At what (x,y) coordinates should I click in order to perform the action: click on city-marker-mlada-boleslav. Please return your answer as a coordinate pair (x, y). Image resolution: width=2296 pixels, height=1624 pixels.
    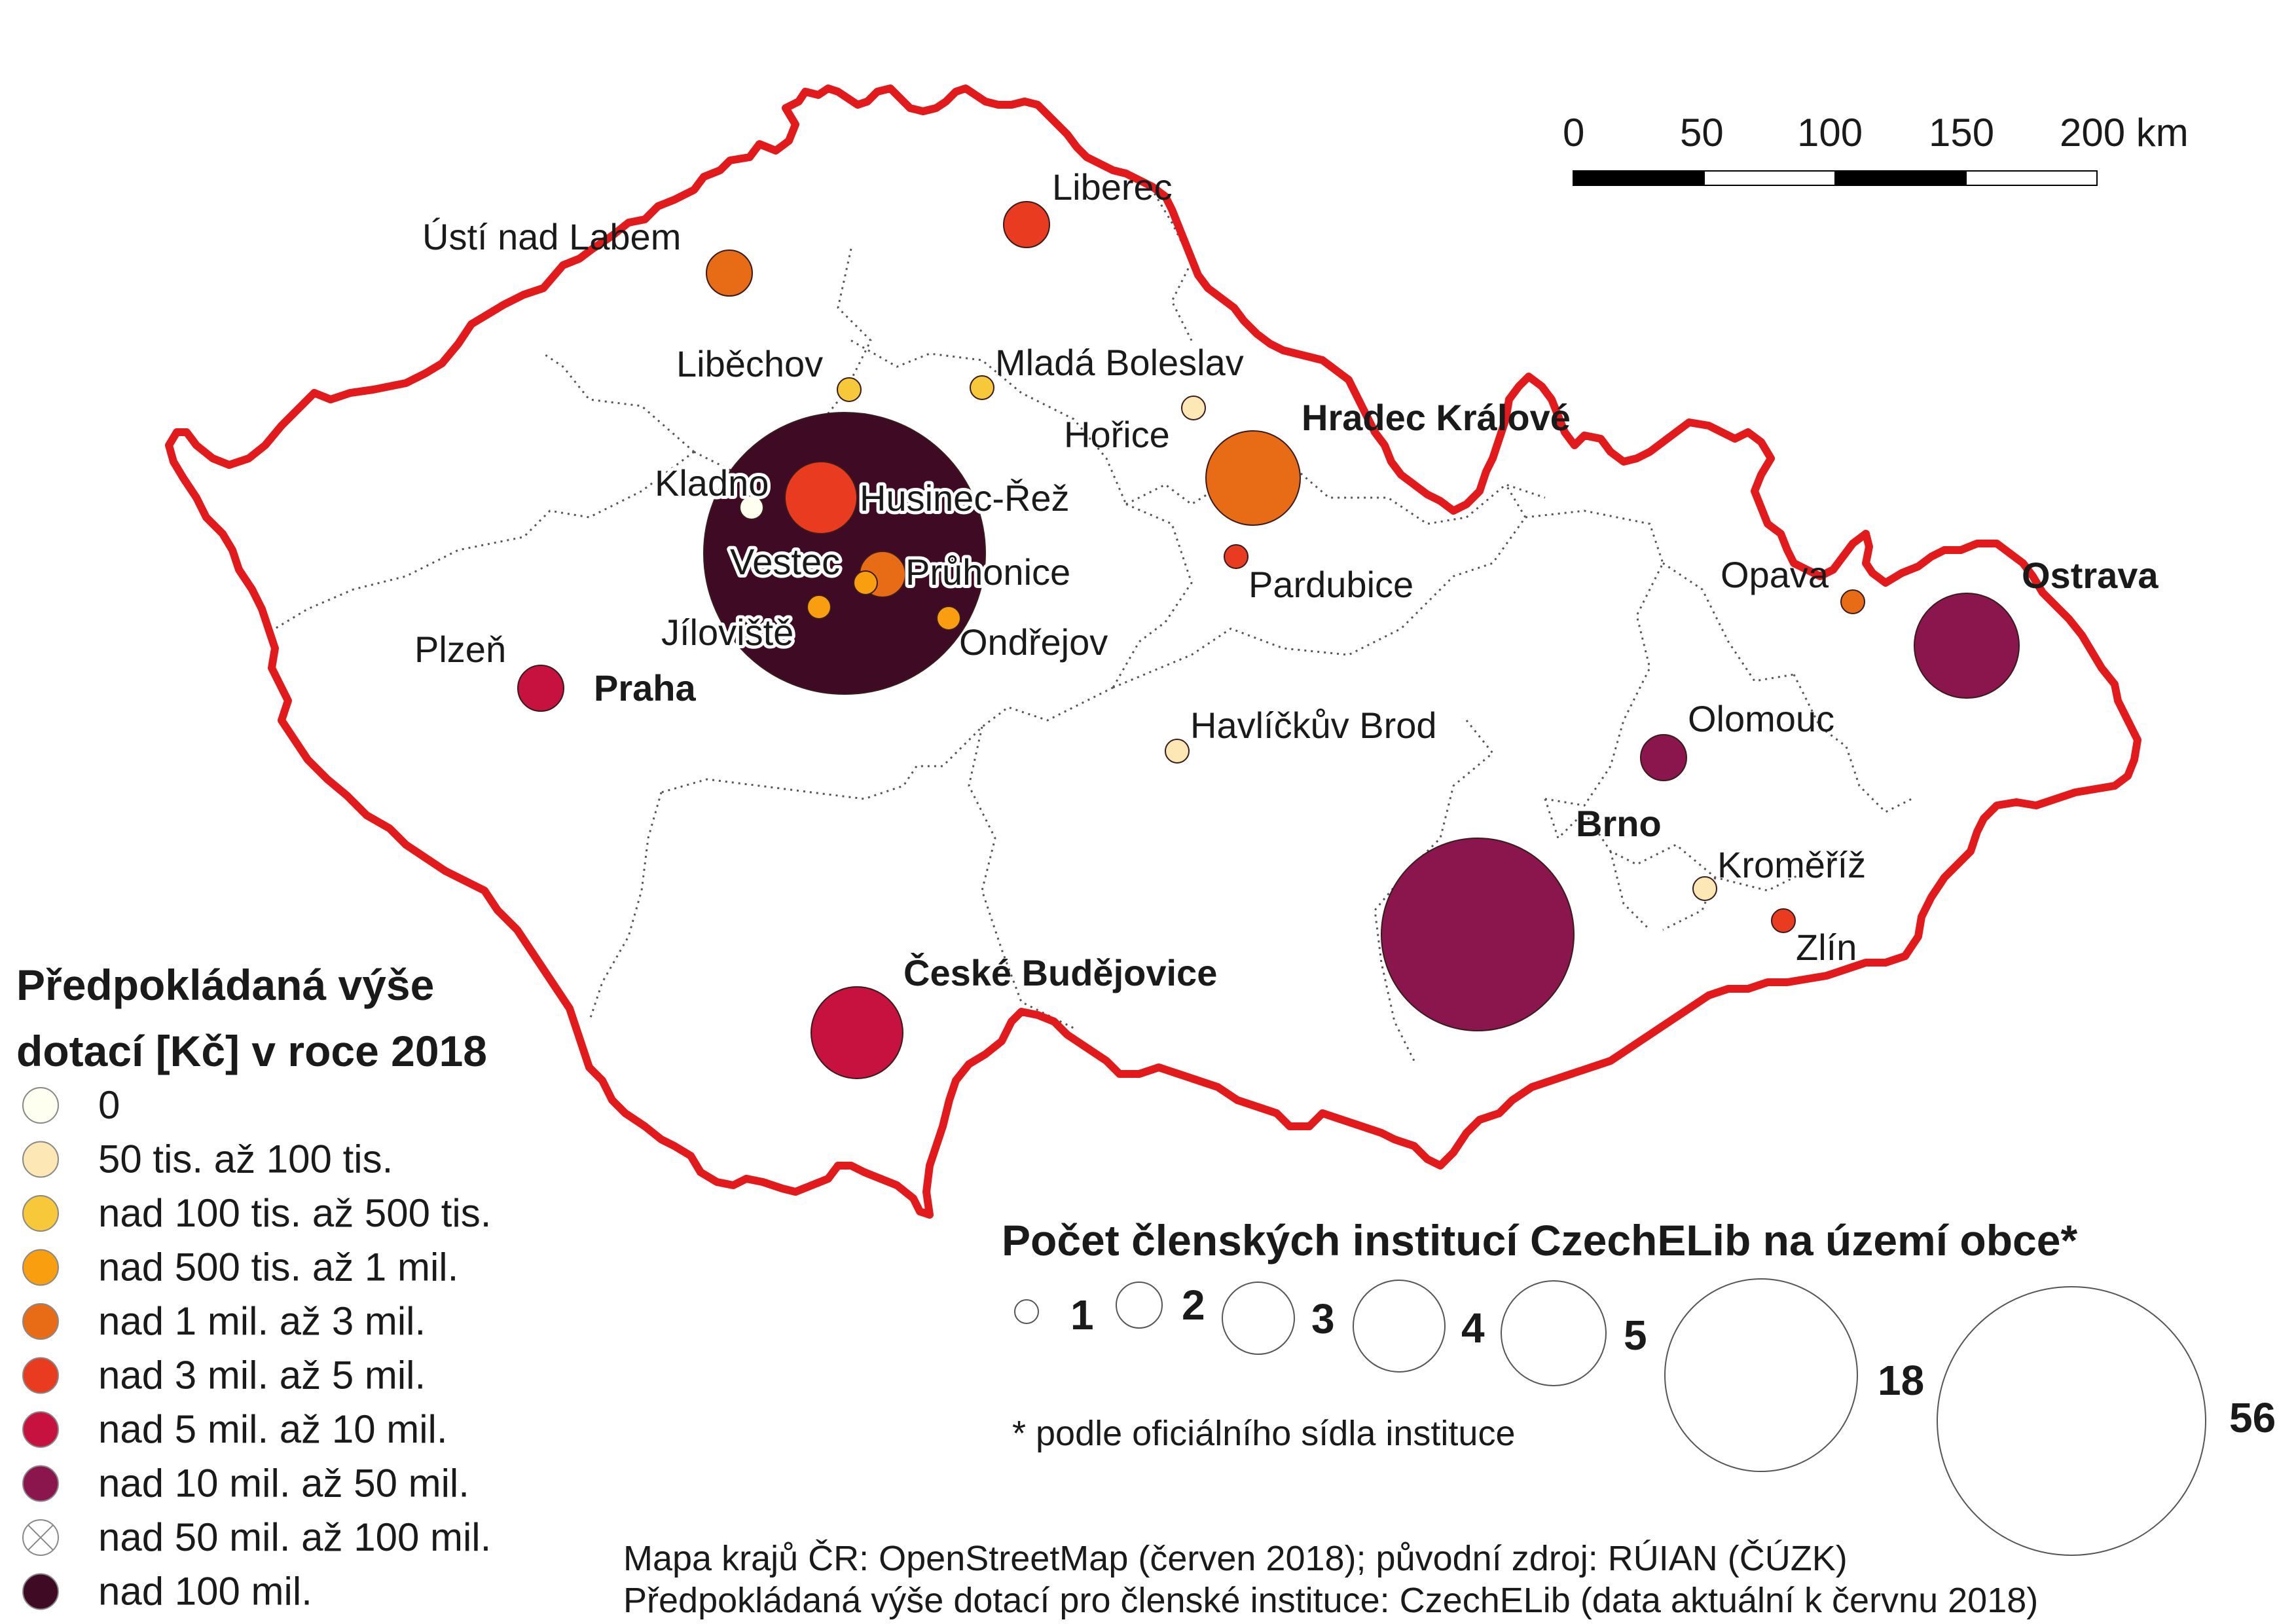
    Looking at the image, I should click on (982, 387).